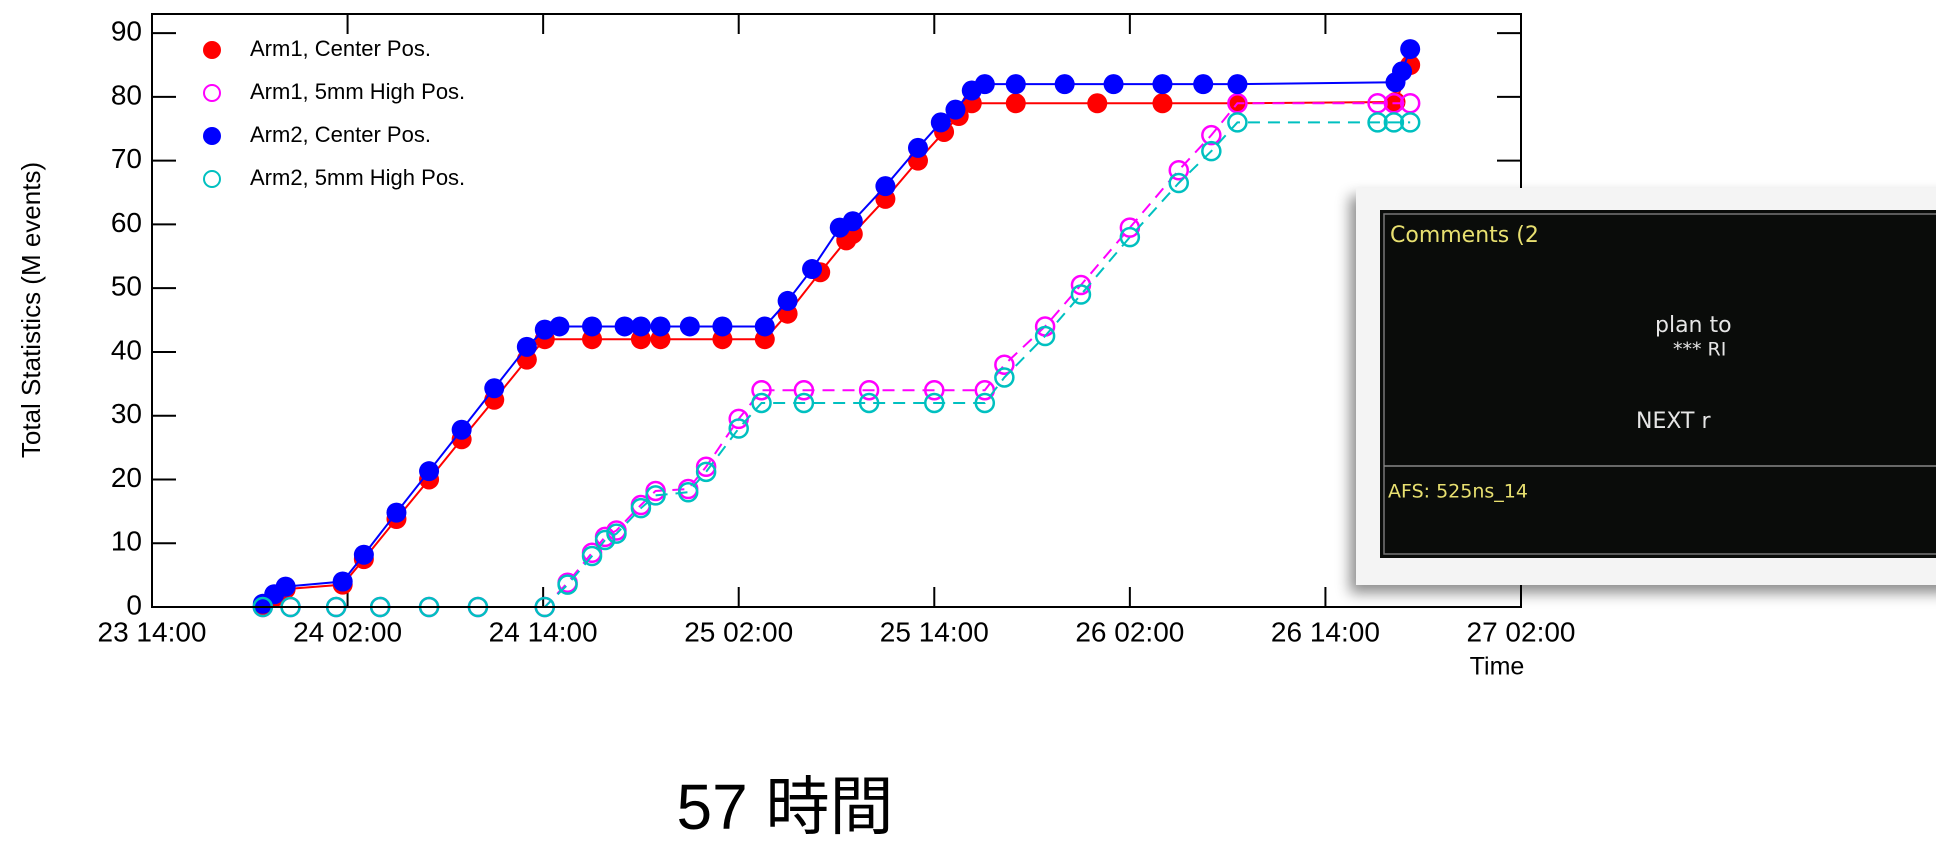 The width and height of the screenshot is (1936, 841). What do you see at coordinates (126, 31) in the screenshot?
I see `y-tick-label: 90` at bounding box center [126, 31].